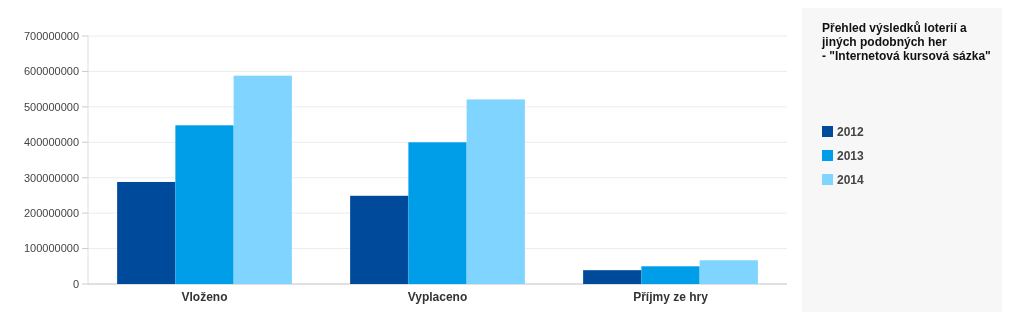 This screenshot has height=320, width=1010. I want to click on legend-label: 2014, so click(851, 180).